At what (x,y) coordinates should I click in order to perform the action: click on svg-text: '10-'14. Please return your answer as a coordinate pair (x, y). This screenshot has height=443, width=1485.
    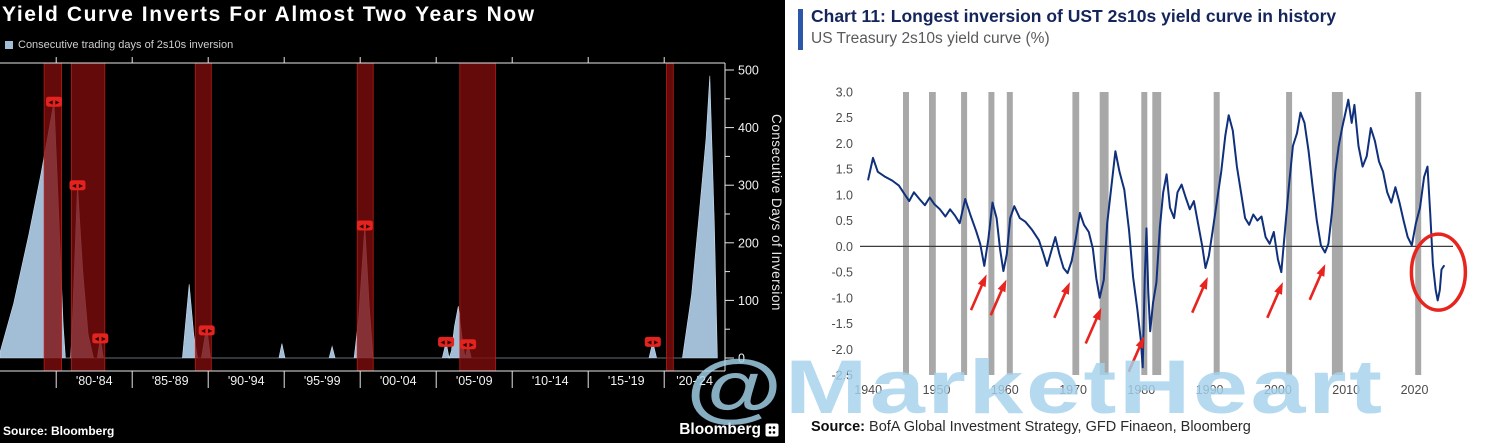
    Looking at the image, I should click on (550, 381).